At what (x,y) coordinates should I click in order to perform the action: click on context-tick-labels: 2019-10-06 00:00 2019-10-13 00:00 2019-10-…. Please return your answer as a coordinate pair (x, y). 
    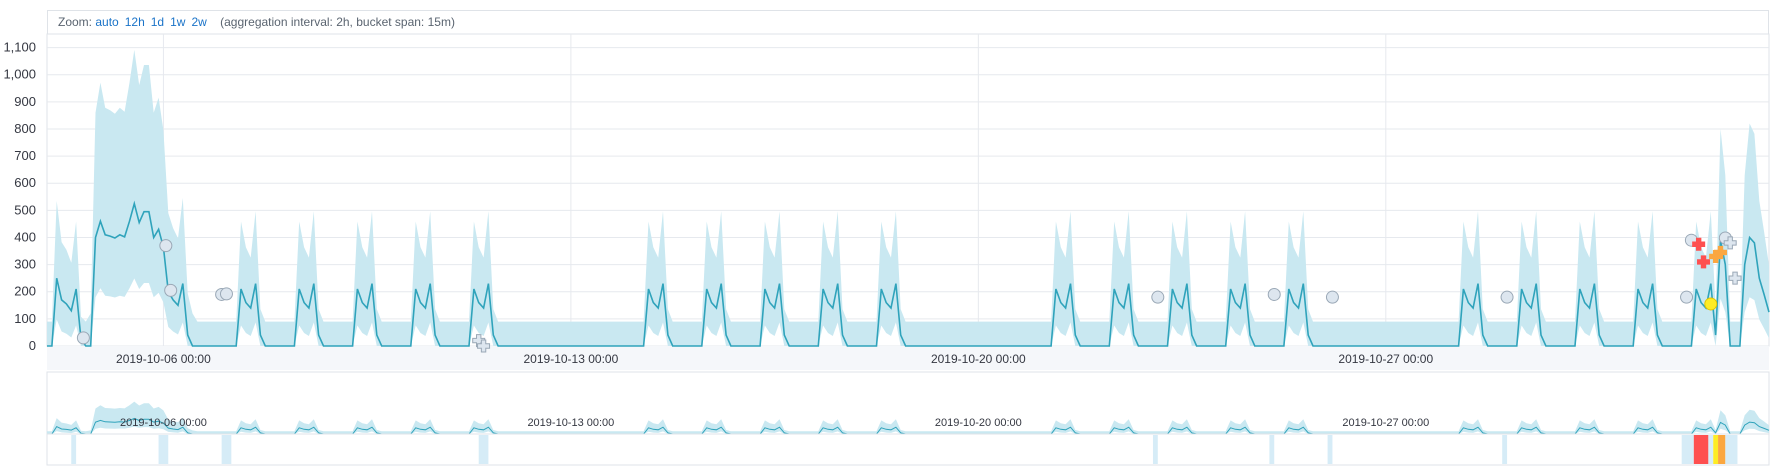
    Looking at the image, I should click on (774, 423).